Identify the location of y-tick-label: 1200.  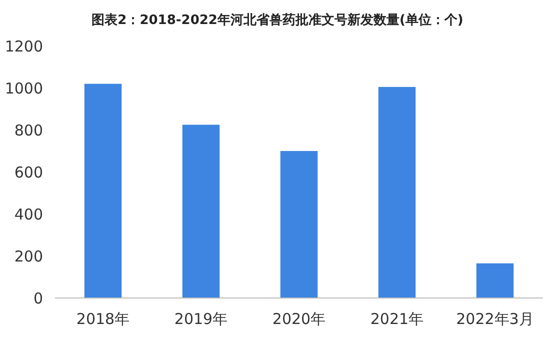
(23, 46).